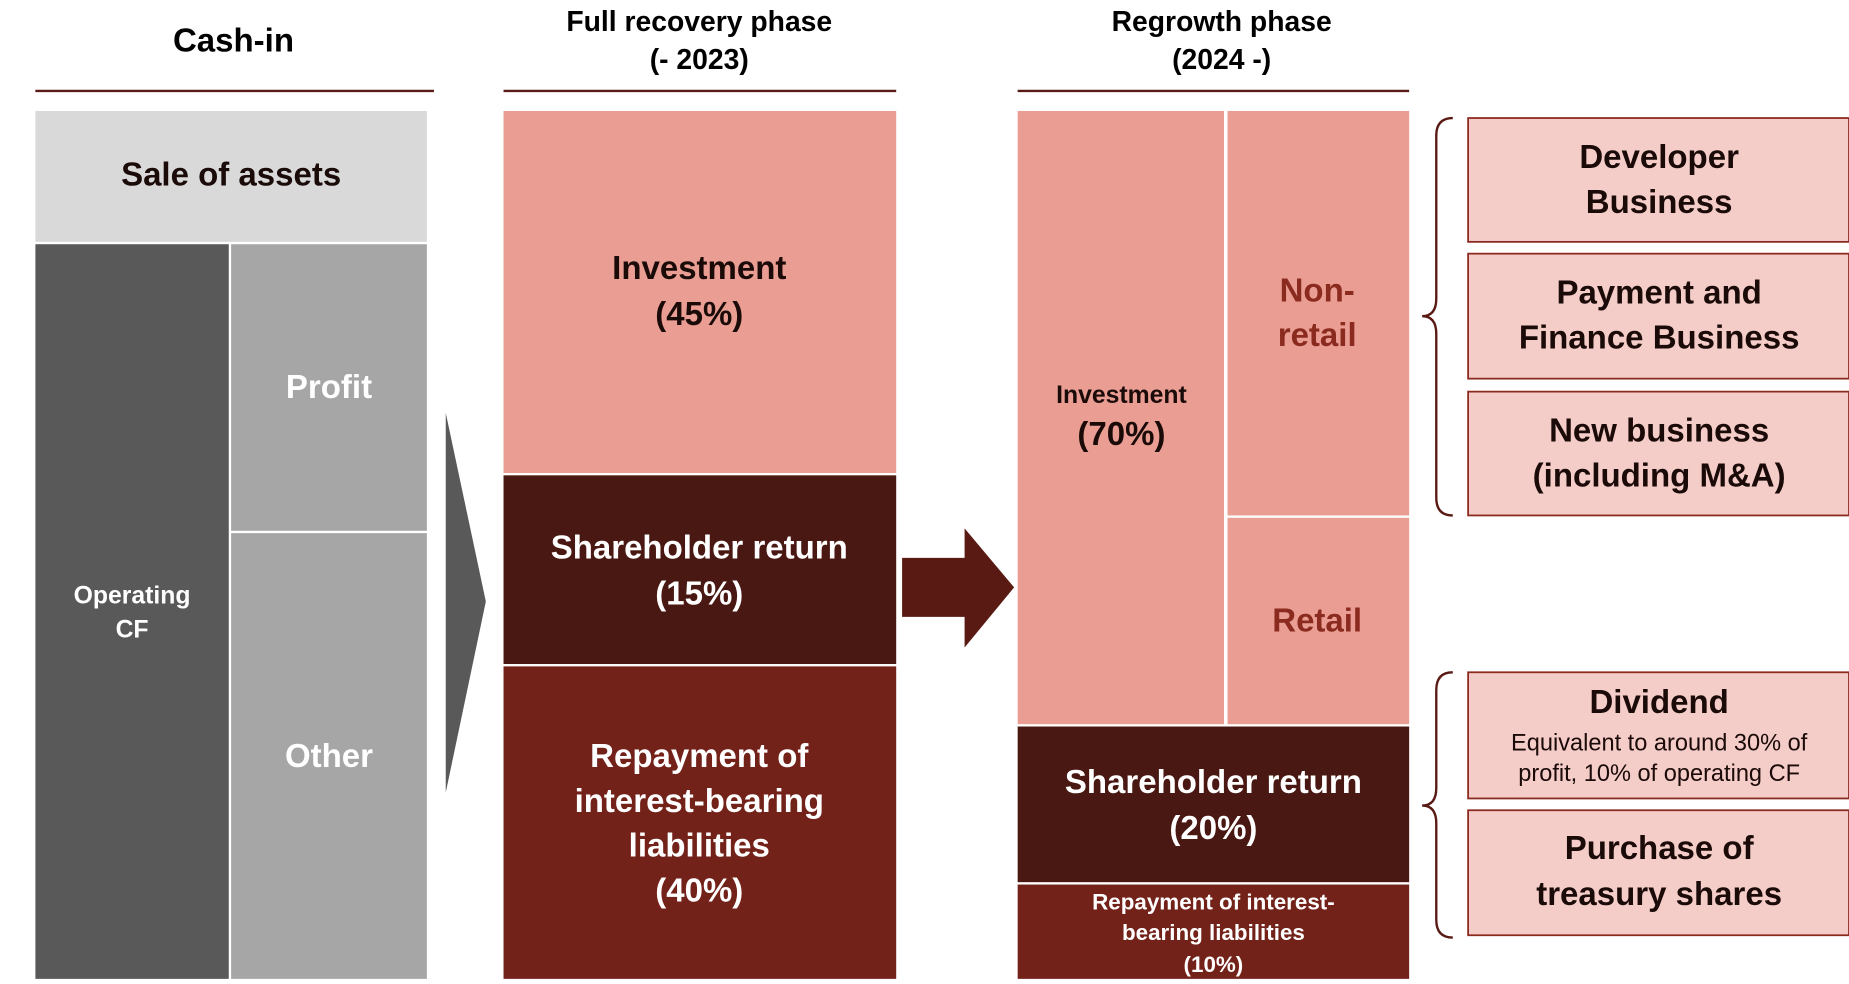  I want to click on label: Other, so click(329, 755).